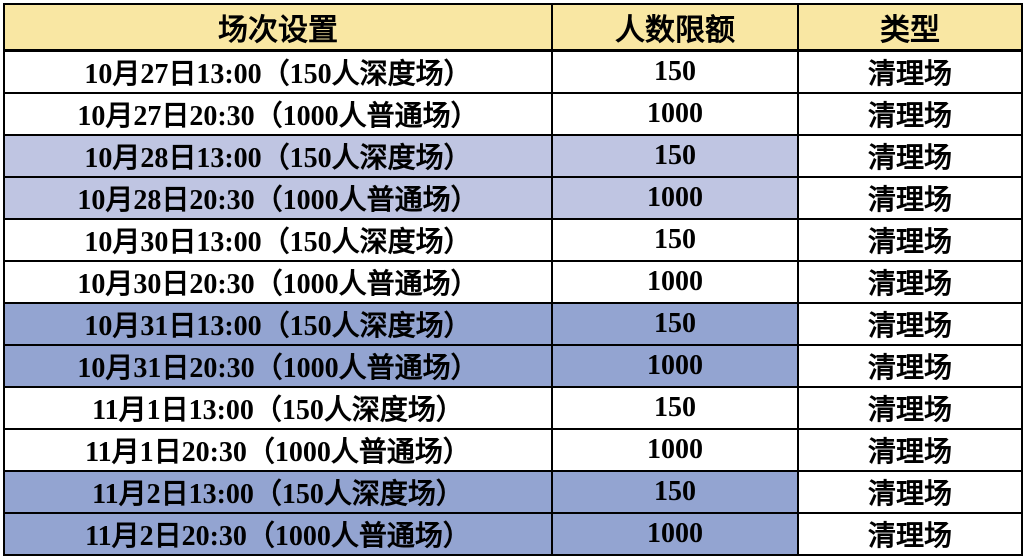 This screenshot has width=1024, height=559. What do you see at coordinates (278, 534) in the screenshot?
I see `session-cell: 11月2日20:30（1000人普通场）` at bounding box center [278, 534].